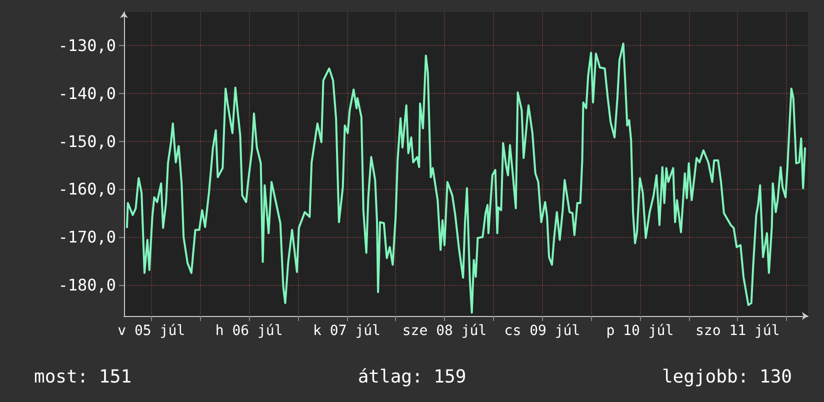 This screenshot has width=824, height=402. Describe the element at coordinates (640, 331) in the screenshot. I see `x-tick-label: p 10 júl` at that location.